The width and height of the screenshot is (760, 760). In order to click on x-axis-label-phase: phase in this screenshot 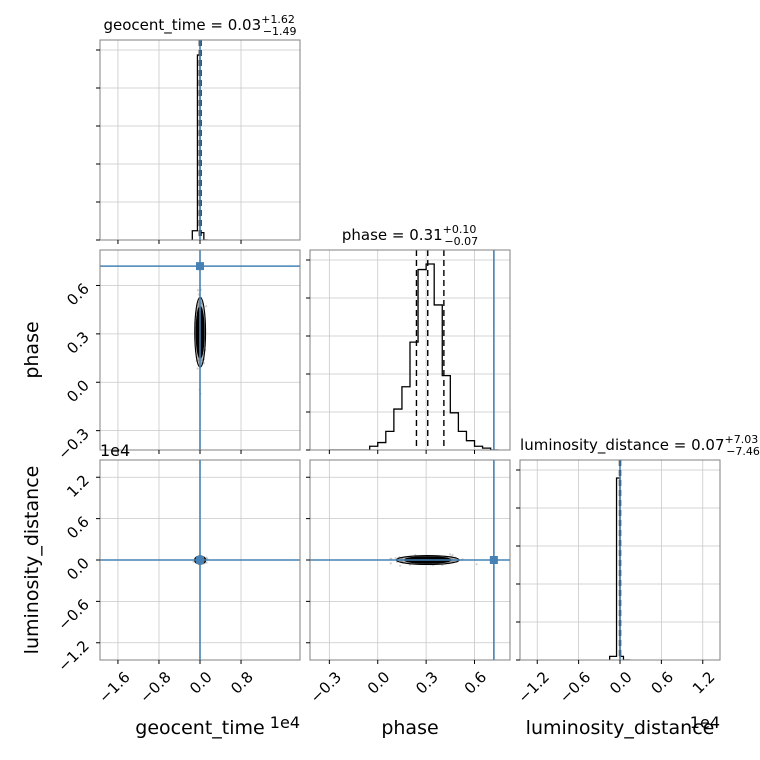, I will do `click(409, 728)`.